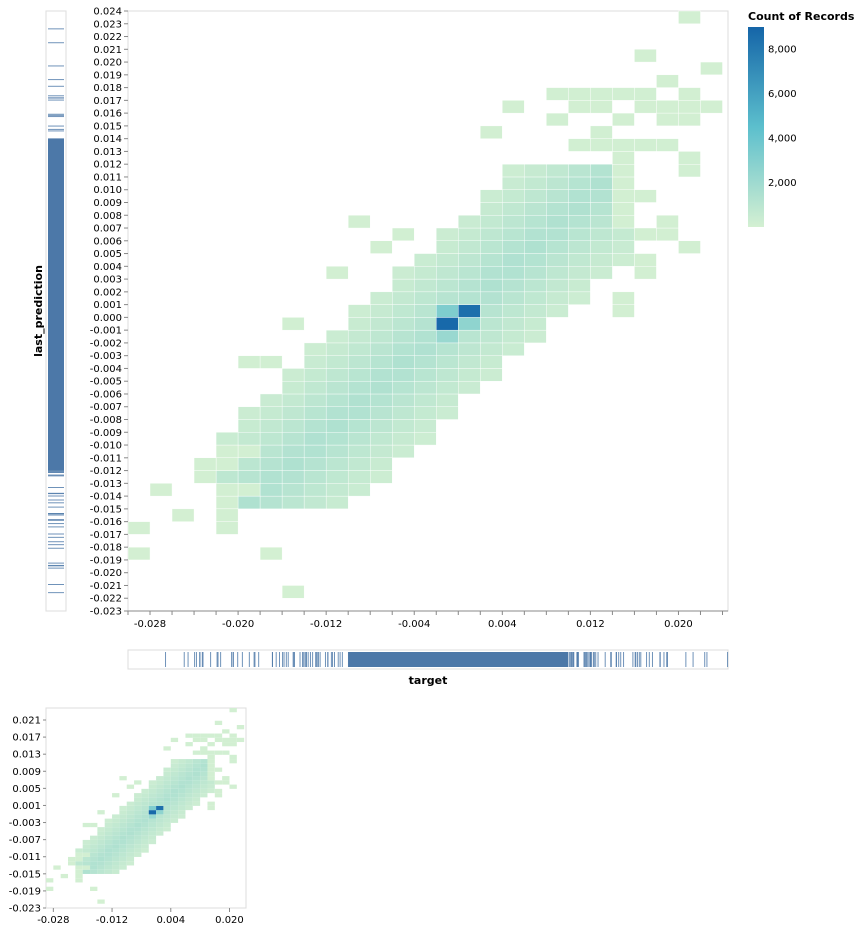 The image size is (860, 931). Describe the element at coordinates (106, 343) in the screenshot. I see `y-tick-label: -0.002` at that location.